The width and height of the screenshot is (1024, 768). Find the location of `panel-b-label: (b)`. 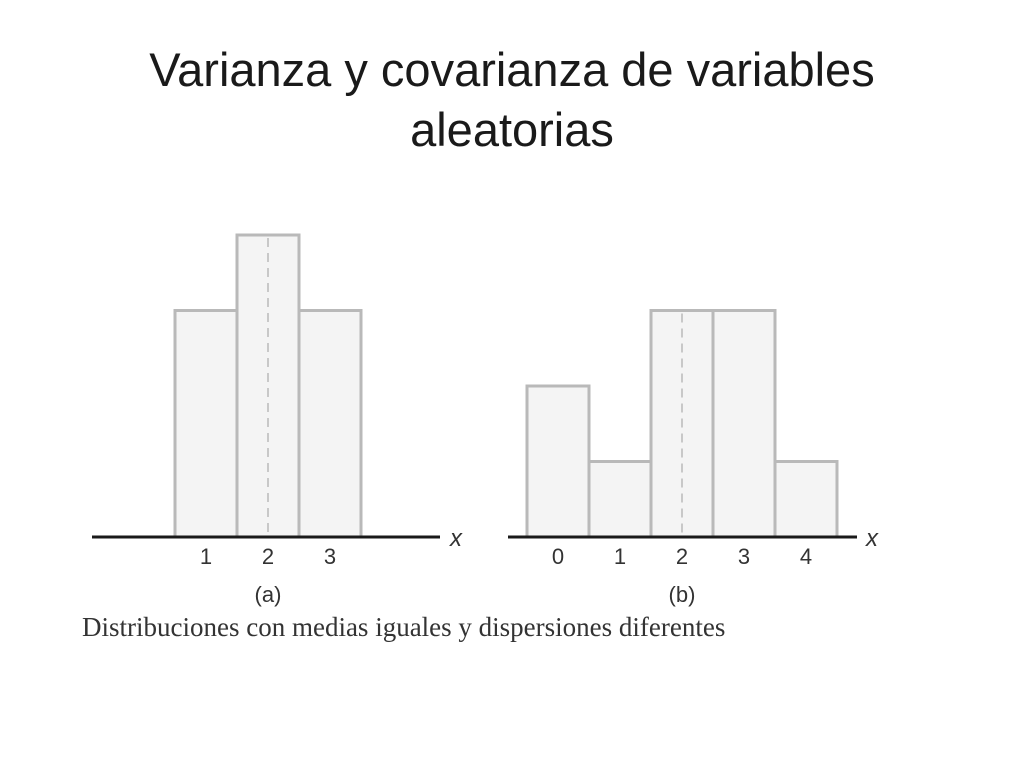

panel-b-label: (b) is located at coordinates (682, 594).